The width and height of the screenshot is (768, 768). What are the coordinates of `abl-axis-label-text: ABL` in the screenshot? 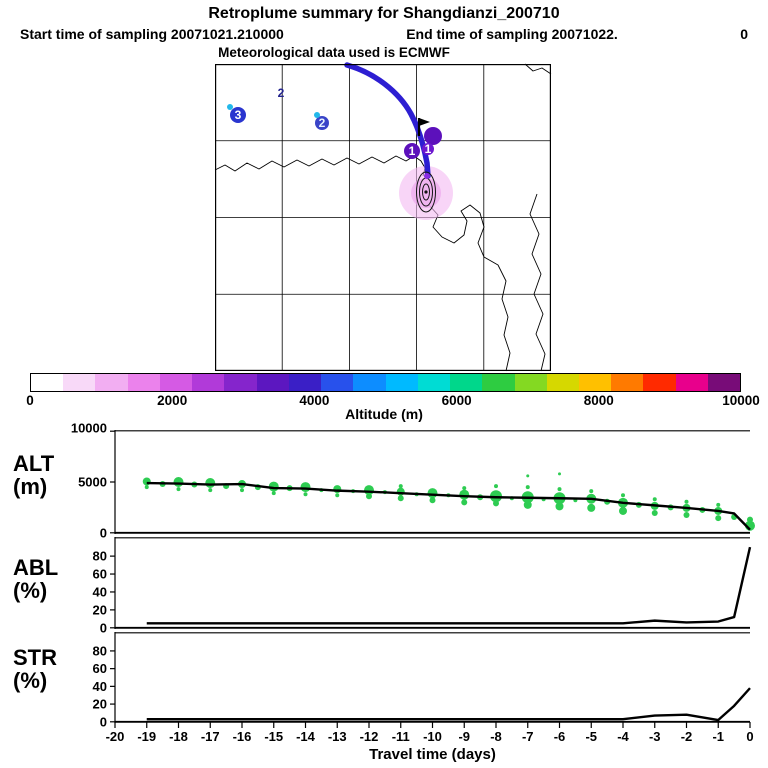 It's located at (36, 567).